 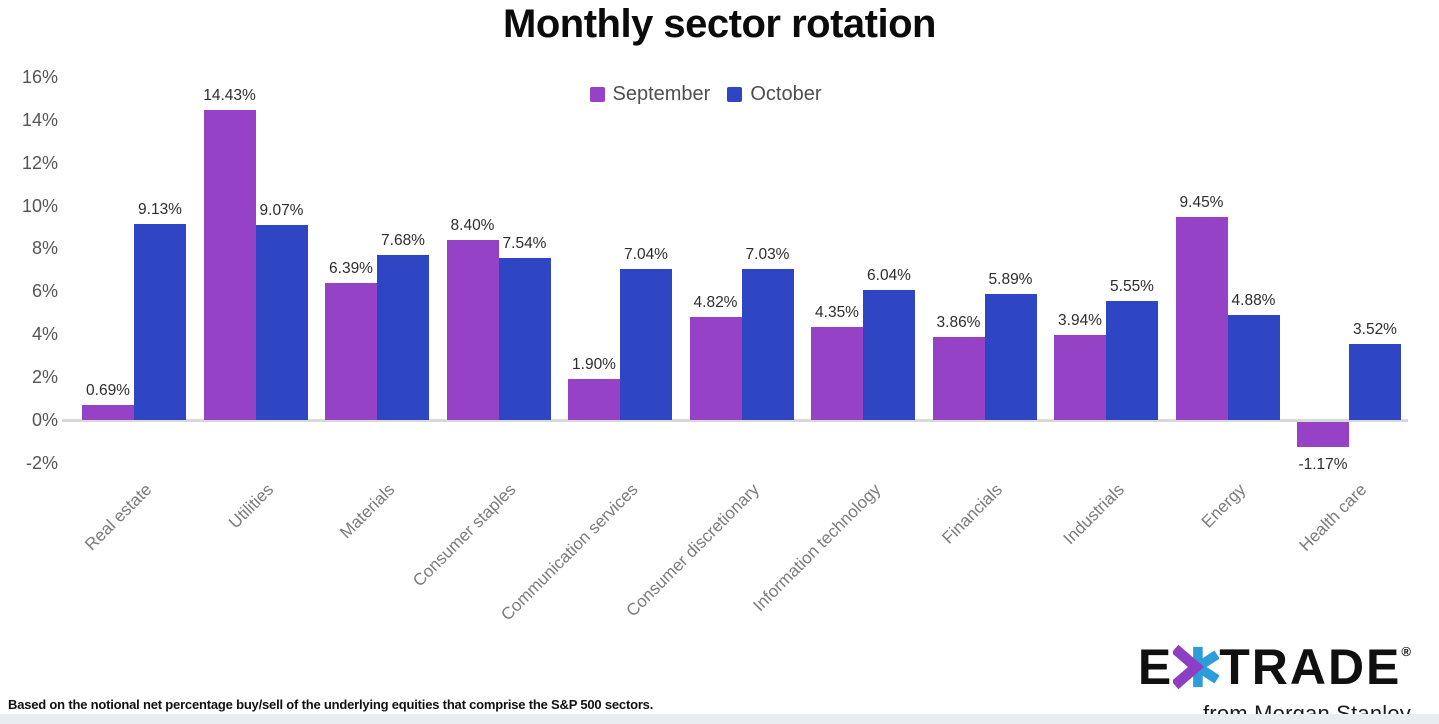 I want to click on y-axis-tick-14-: 14%, so click(x=39, y=119).